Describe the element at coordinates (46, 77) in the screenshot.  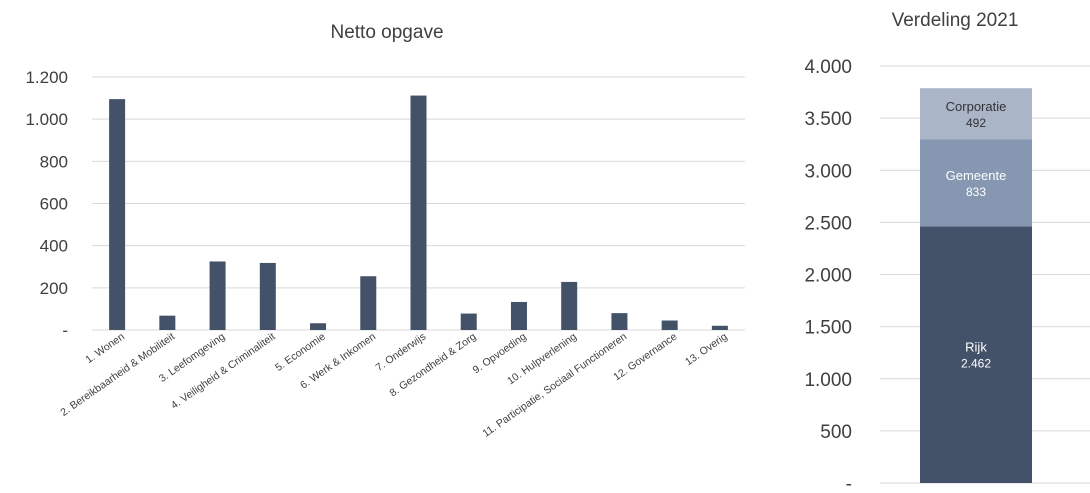
I see `left-y-tick-label: 1.200` at that location.